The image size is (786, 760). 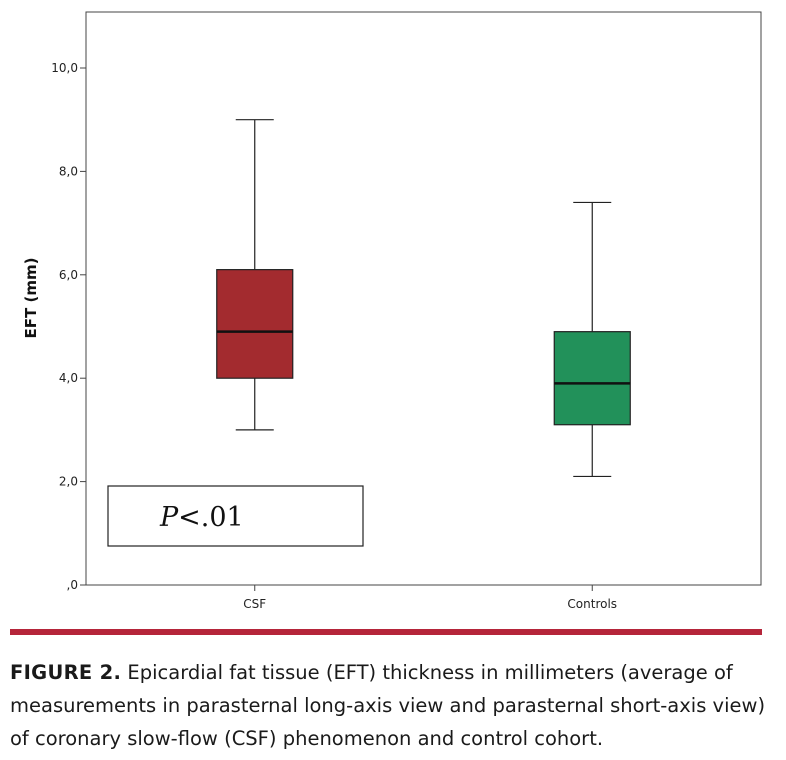 What do you see at coordinates (68, 378) in the screenshot?
I see `y-tick-label: 4,0` at bounding box center [68, 378].